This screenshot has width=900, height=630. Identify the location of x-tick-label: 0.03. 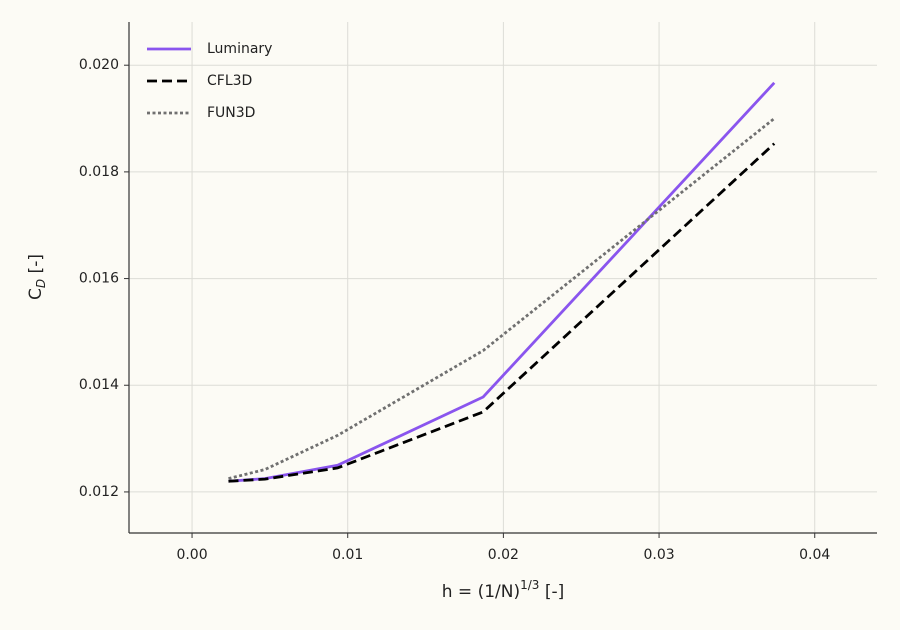
(658, 555).